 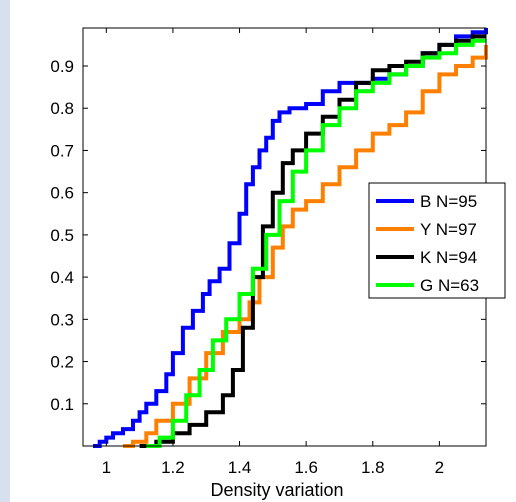 I want to click on y-tick-label-1: 0.2, so click(x=62, y=362).